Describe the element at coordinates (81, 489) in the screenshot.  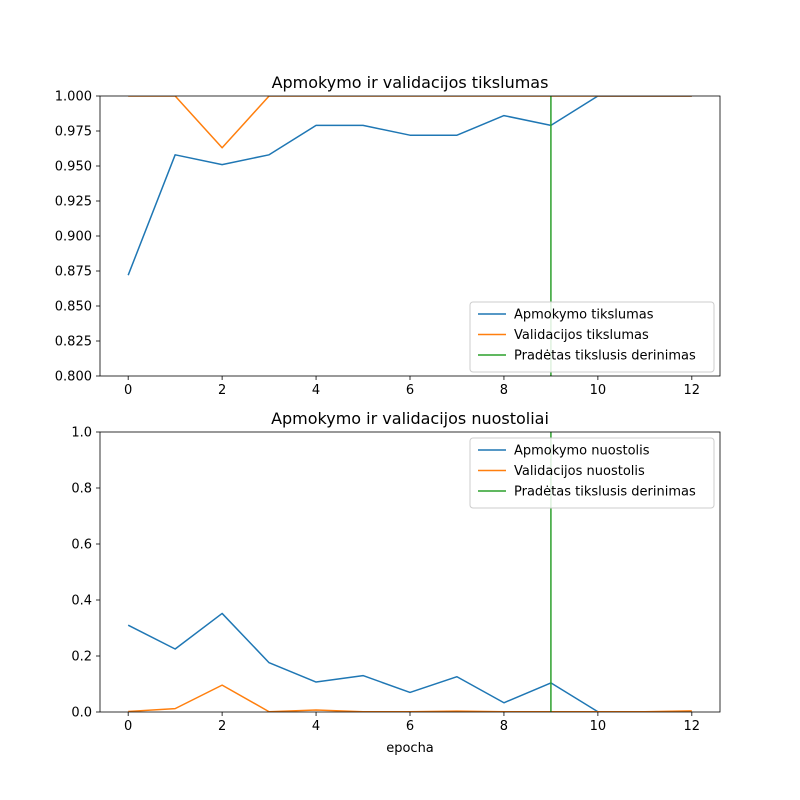
I see `y-tick-label: 0.8` at that location.